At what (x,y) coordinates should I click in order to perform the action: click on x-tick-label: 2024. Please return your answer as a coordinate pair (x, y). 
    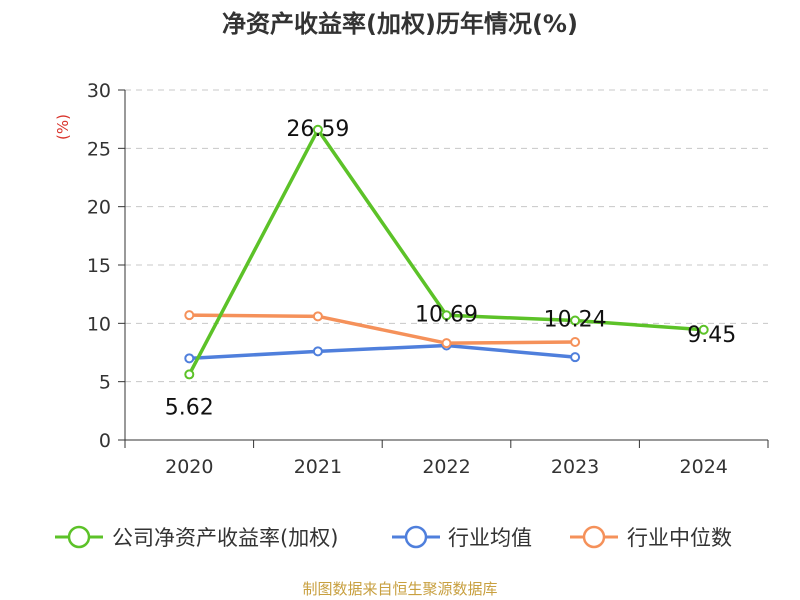
    Looking at the image, I should click on (704, 467).